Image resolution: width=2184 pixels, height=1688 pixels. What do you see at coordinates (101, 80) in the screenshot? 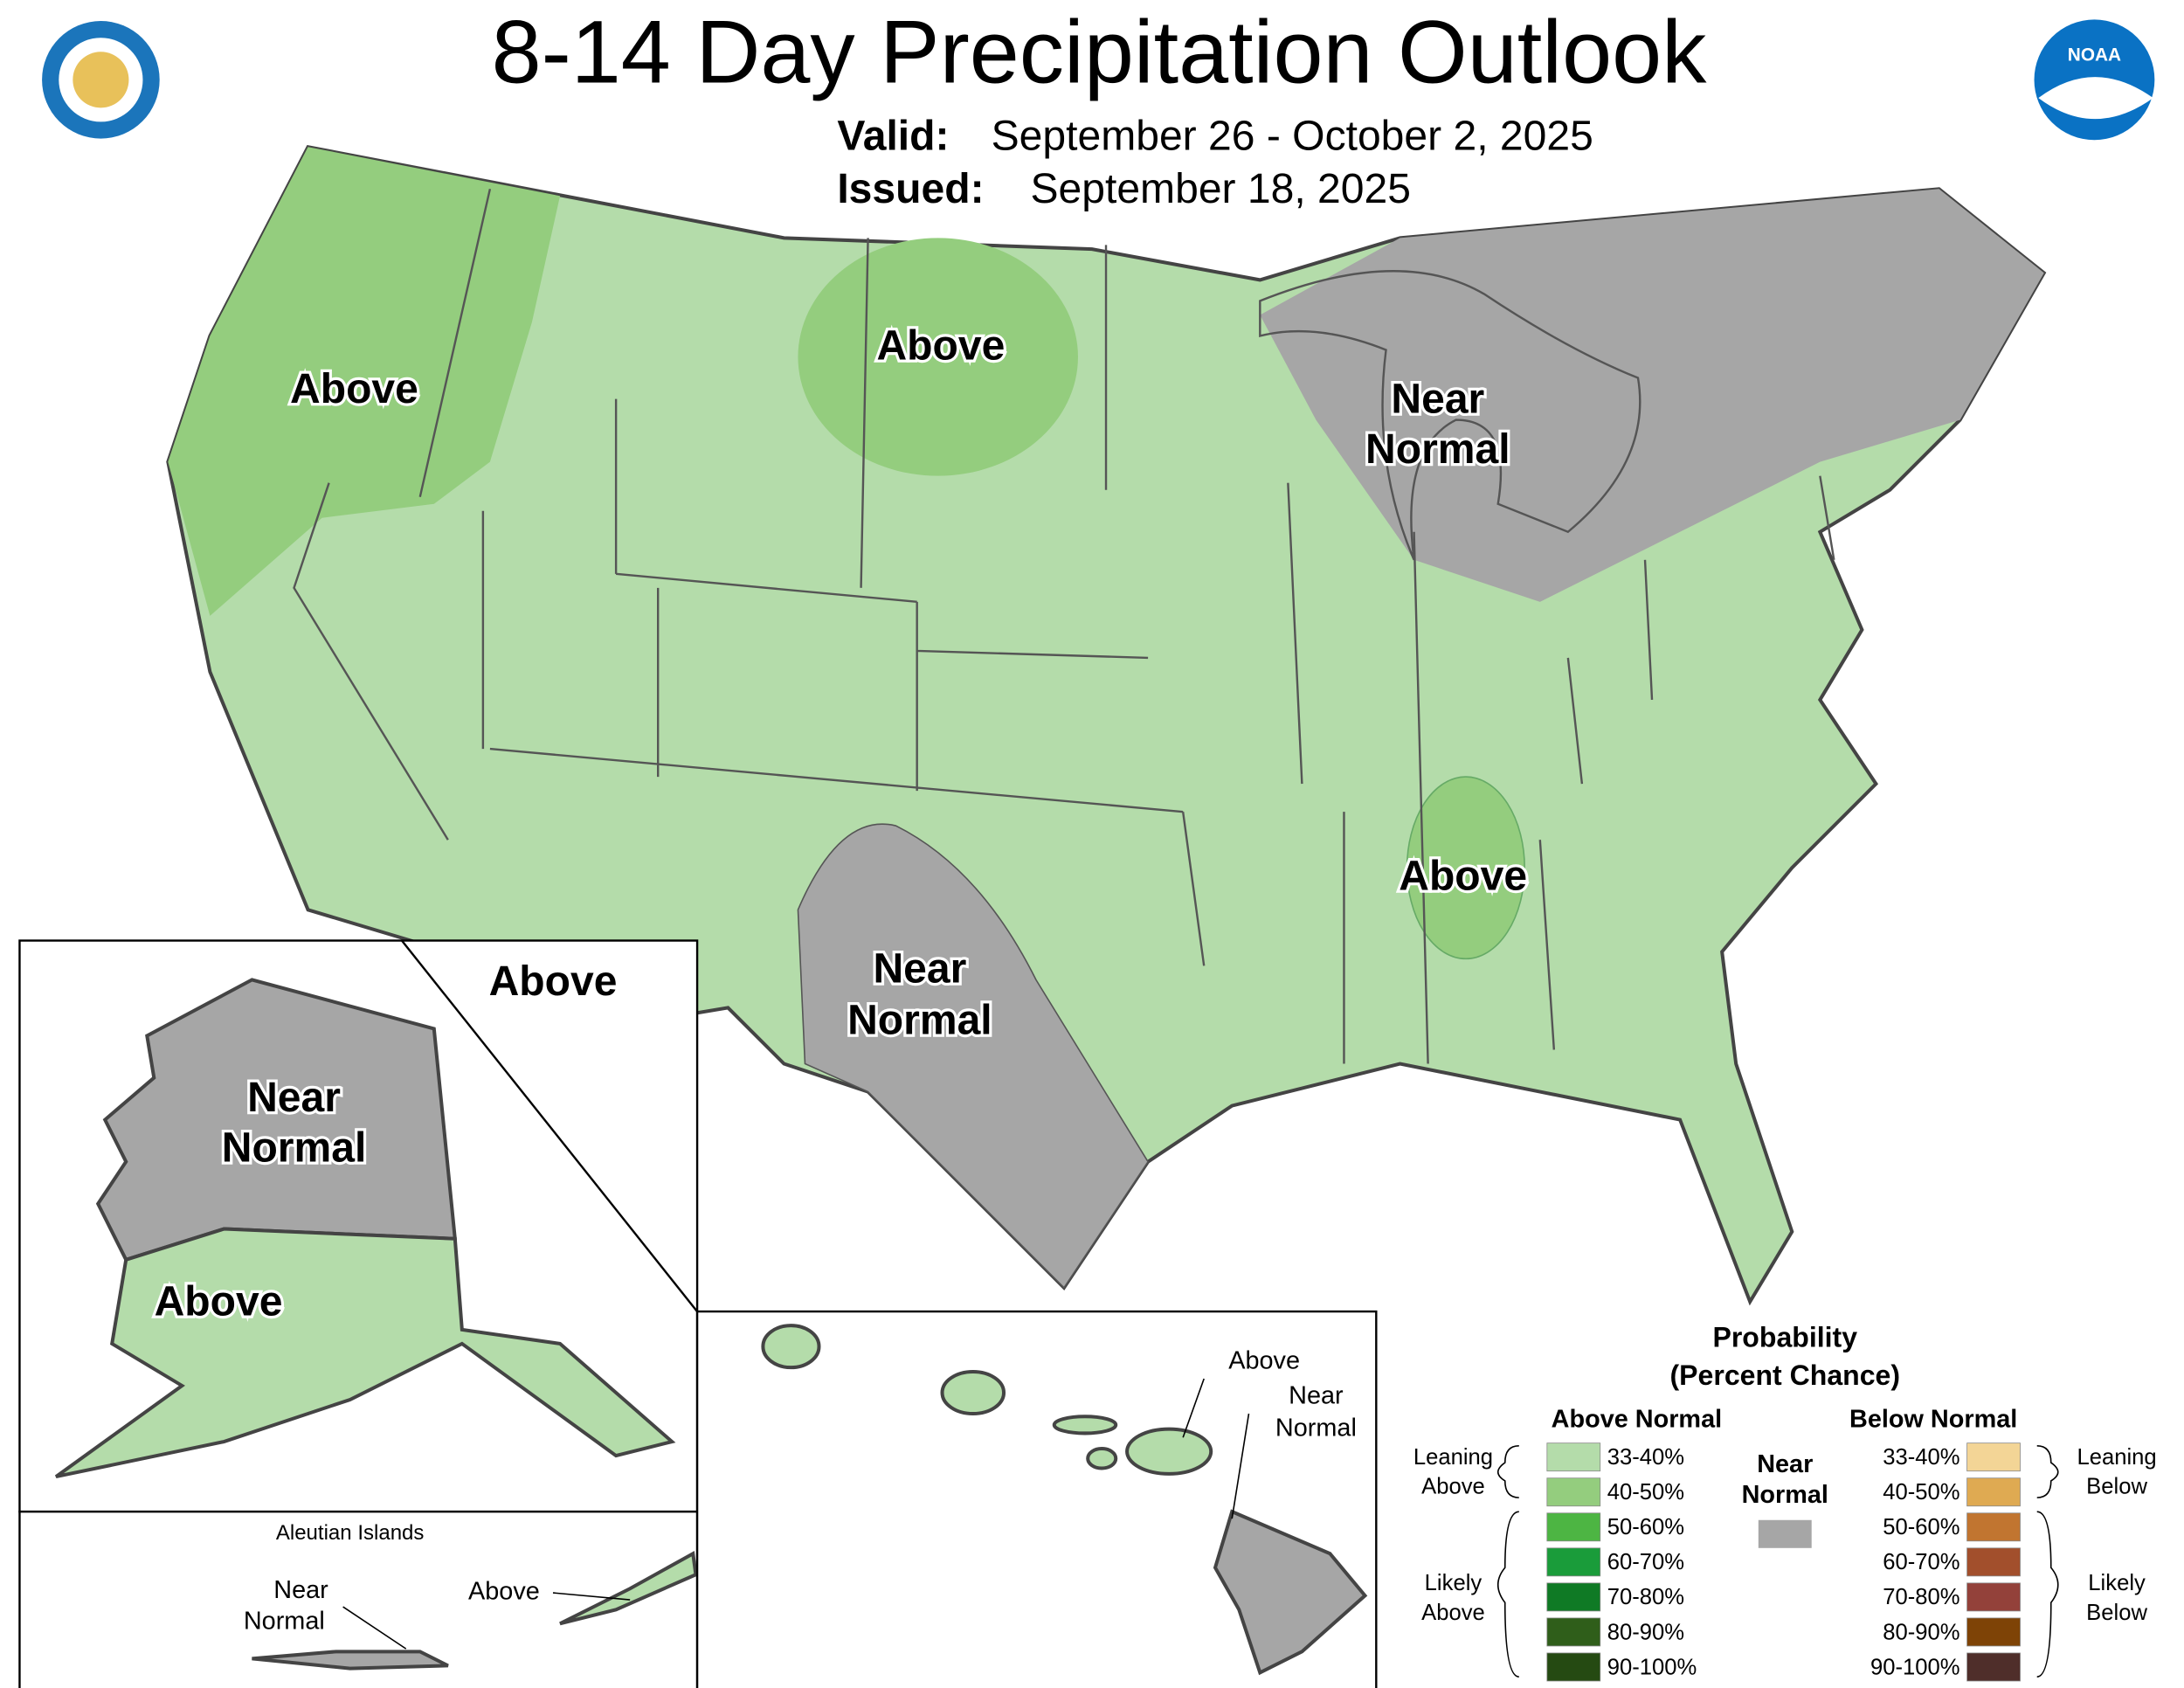
I see `commerce-logo` at bounding box center [101, 80].